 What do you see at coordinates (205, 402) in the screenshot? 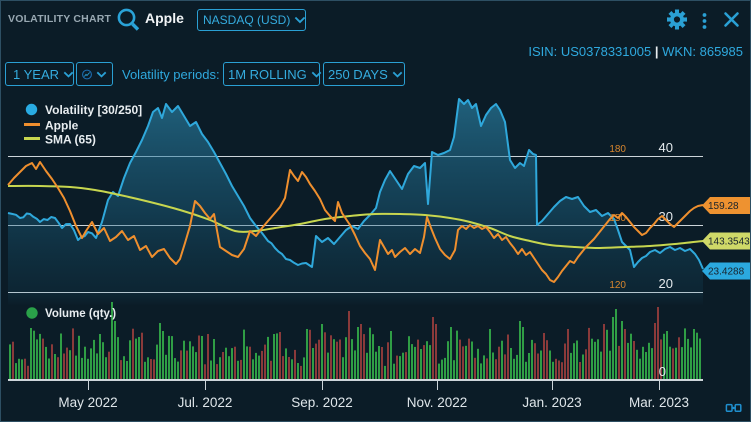
I see `svg-text: Jul. 2022` at bounding box center [205, 402].